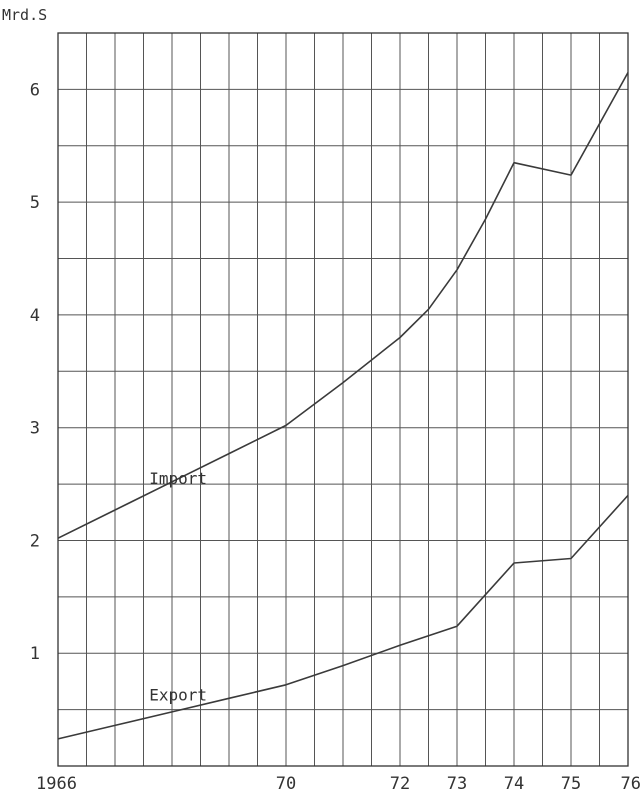 The width and height of the screenshot is (642, 798). Describe the element at coordinates (35, 316) in the screenshot. I see `y-tick-label: 4` at that location.